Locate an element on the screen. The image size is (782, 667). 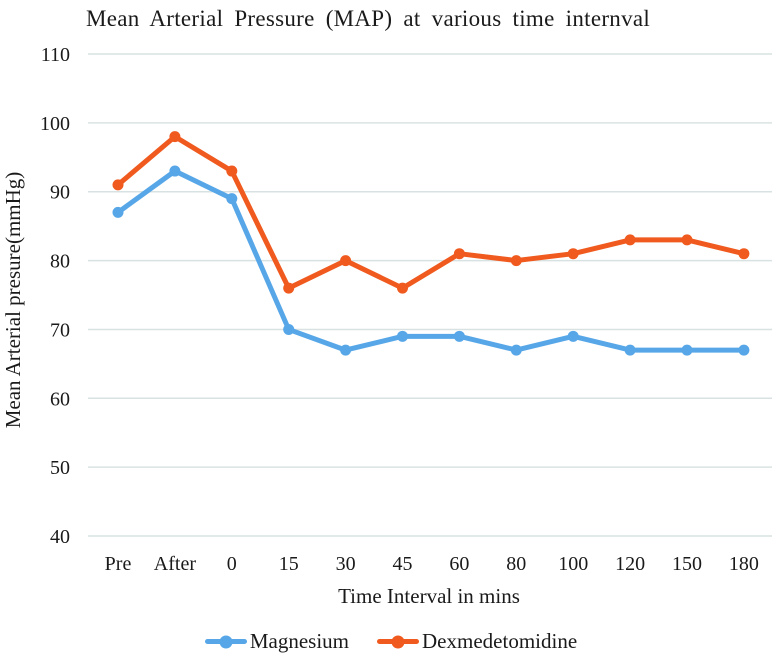
chart-legend: Magnesium Dexmedetomidine is located at coordinates (391, 641).